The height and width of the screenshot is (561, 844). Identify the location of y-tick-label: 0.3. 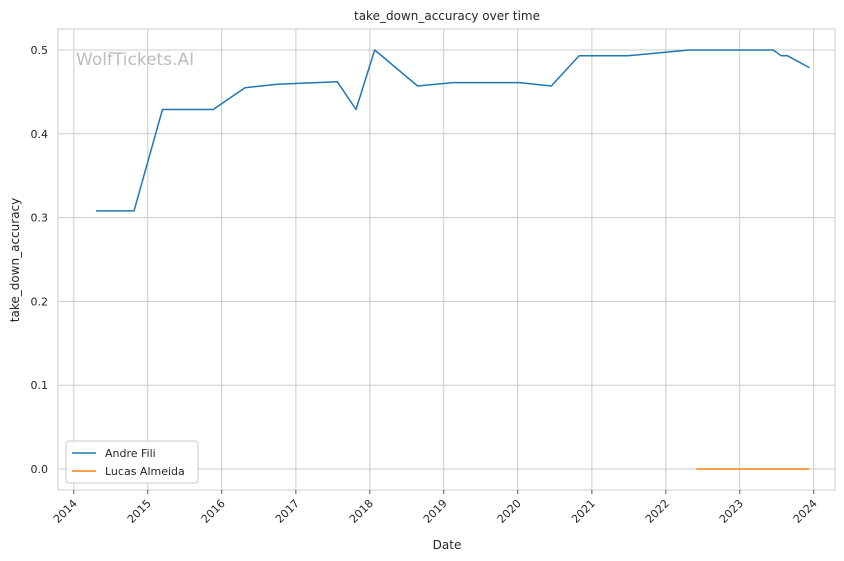
(40, 218).